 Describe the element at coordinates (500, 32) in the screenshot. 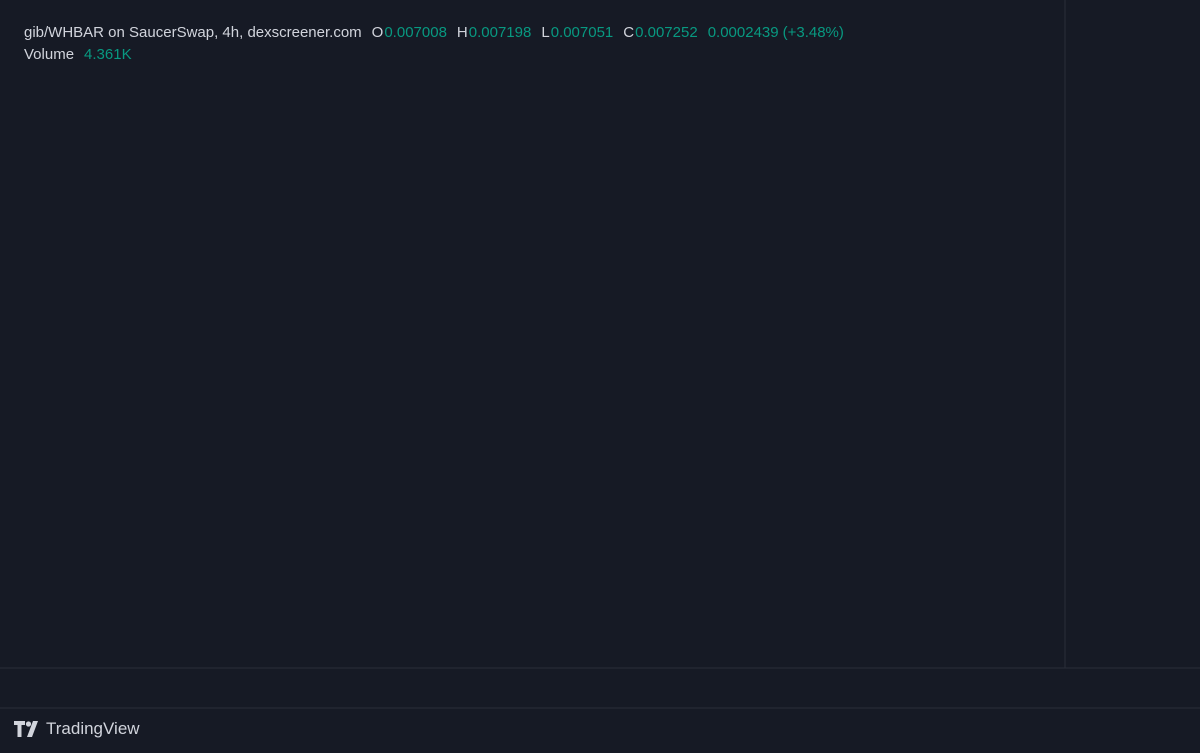

I see `legend-value: 0.007198` at that location.